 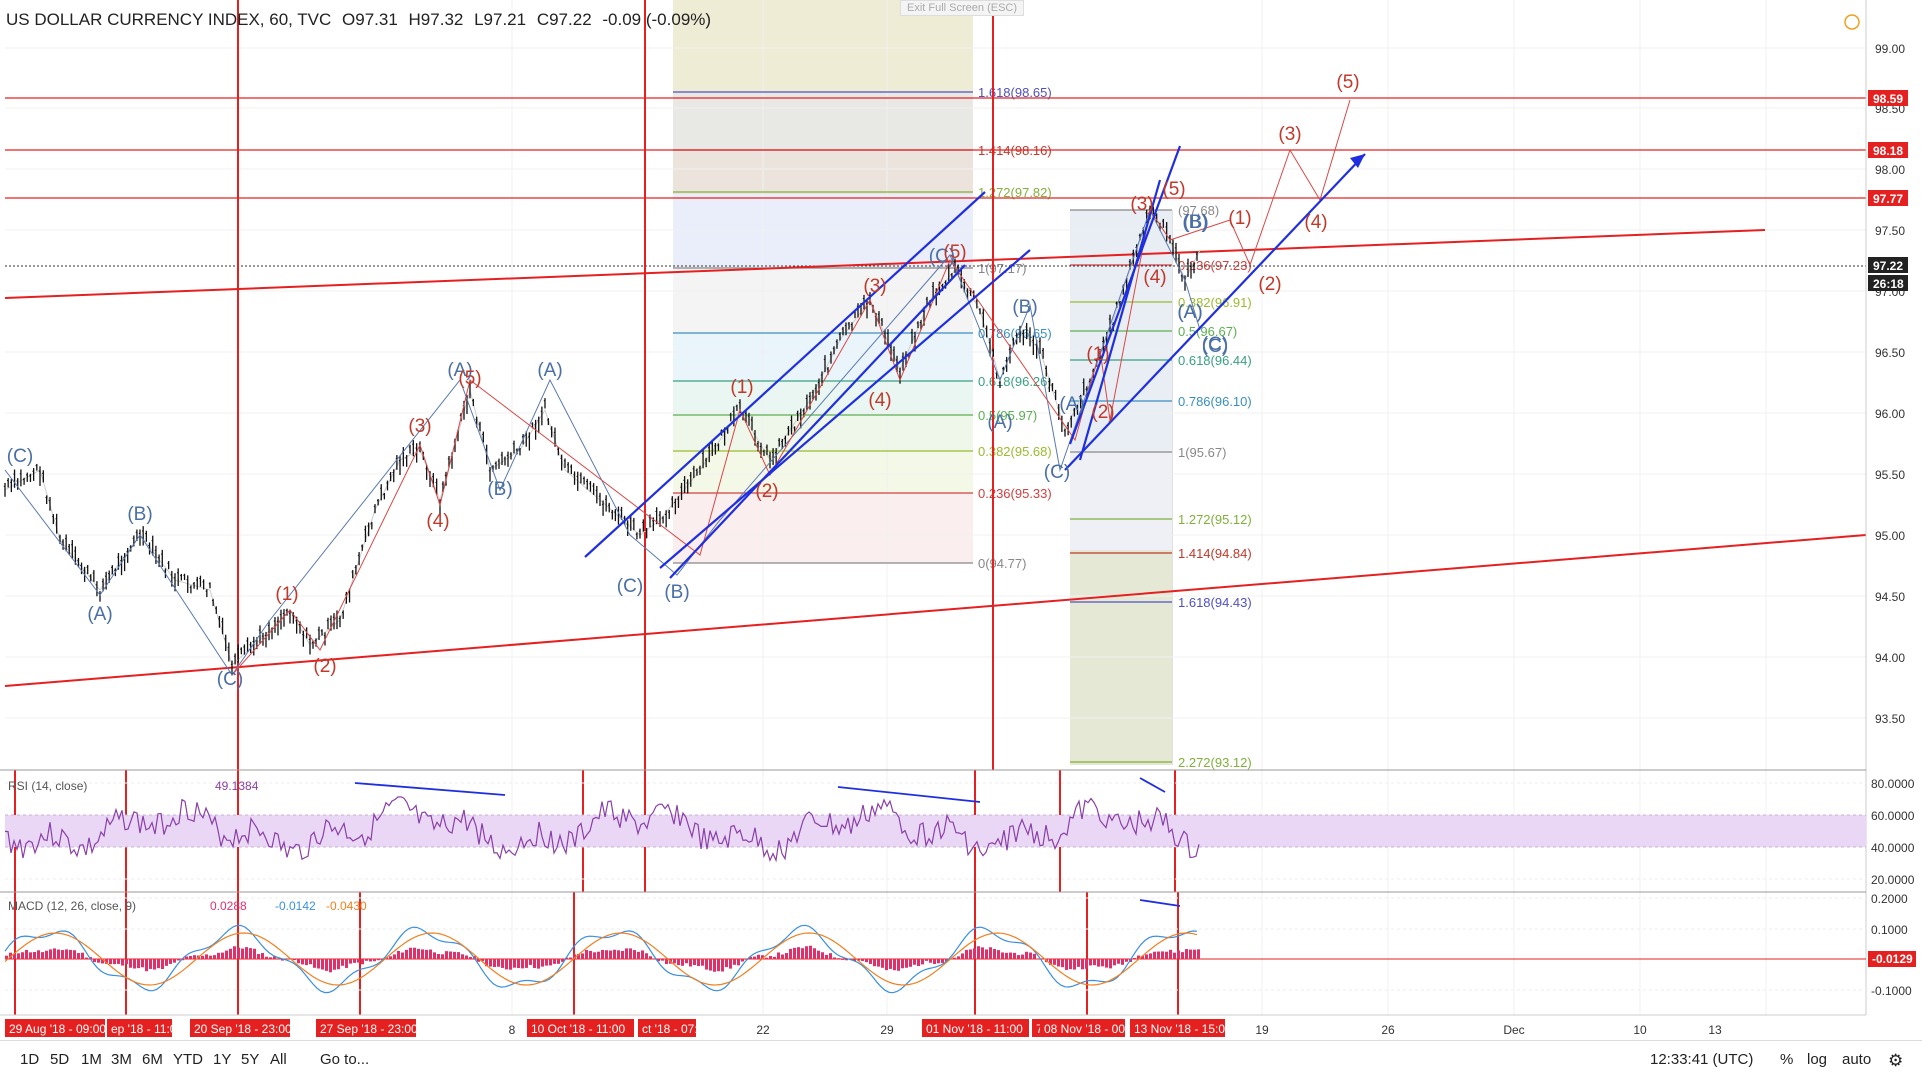 I want to click on timeframe-5y: 5Y, so click(x=250, y=1059).